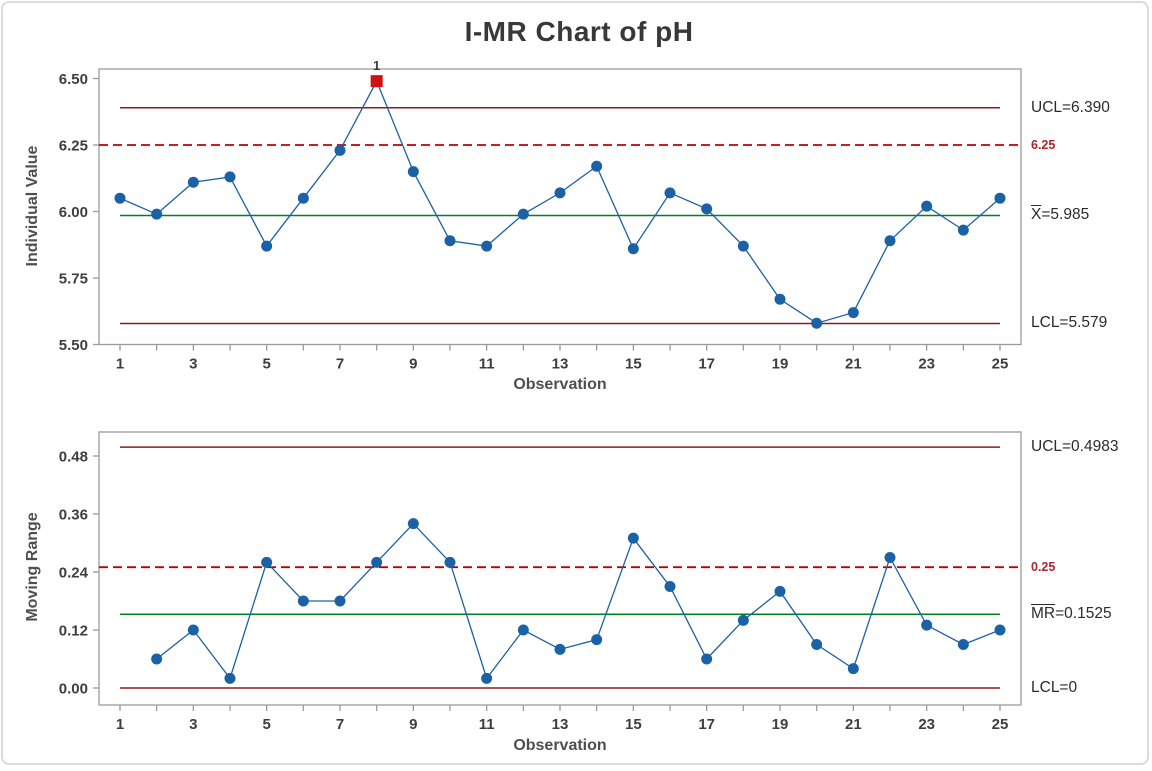 Image resolution: width=1152 pixels, height=771 pixels. Describe the element at coordinates (73, 279) in the screenshot. I see `y-tick-label: 5.75` at that location.